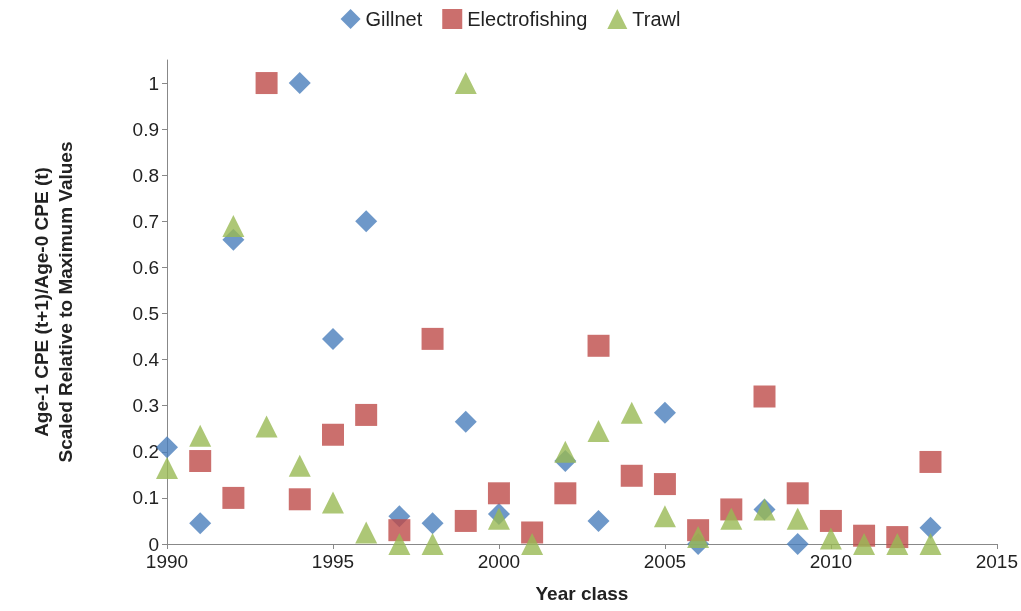 This screenshot has height=611, width=1021. Describe the element at coordinates (145, 175) in the screenshot. I see `y-tick-label: 0.8` at that location.